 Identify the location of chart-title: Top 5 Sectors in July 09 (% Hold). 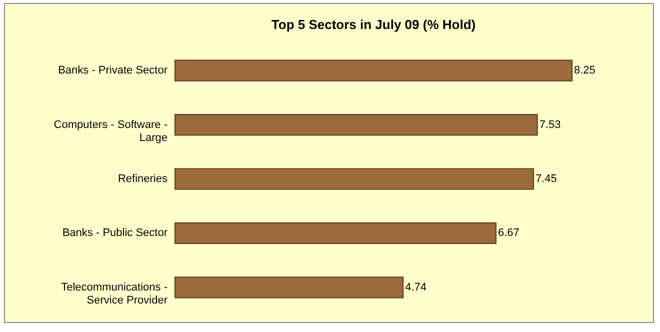
(373, 24).